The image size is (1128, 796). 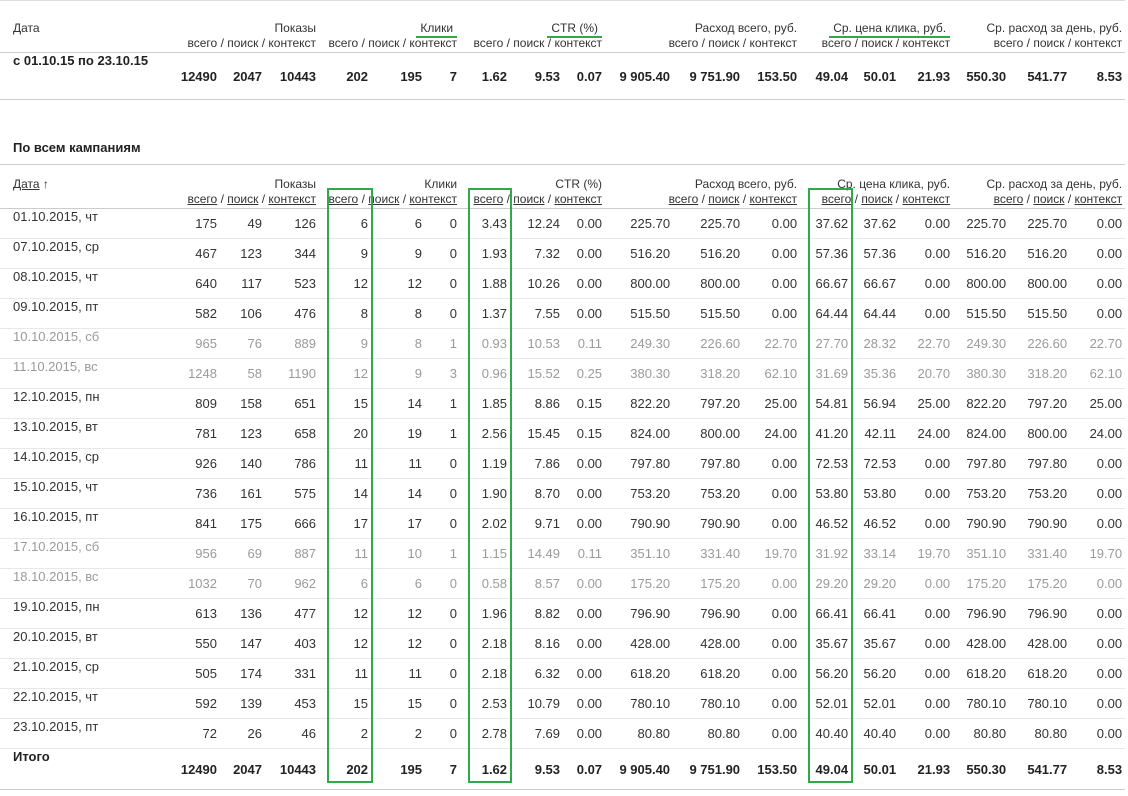 I want to click on value-cell: 53.80, so click(x=826, y=493).